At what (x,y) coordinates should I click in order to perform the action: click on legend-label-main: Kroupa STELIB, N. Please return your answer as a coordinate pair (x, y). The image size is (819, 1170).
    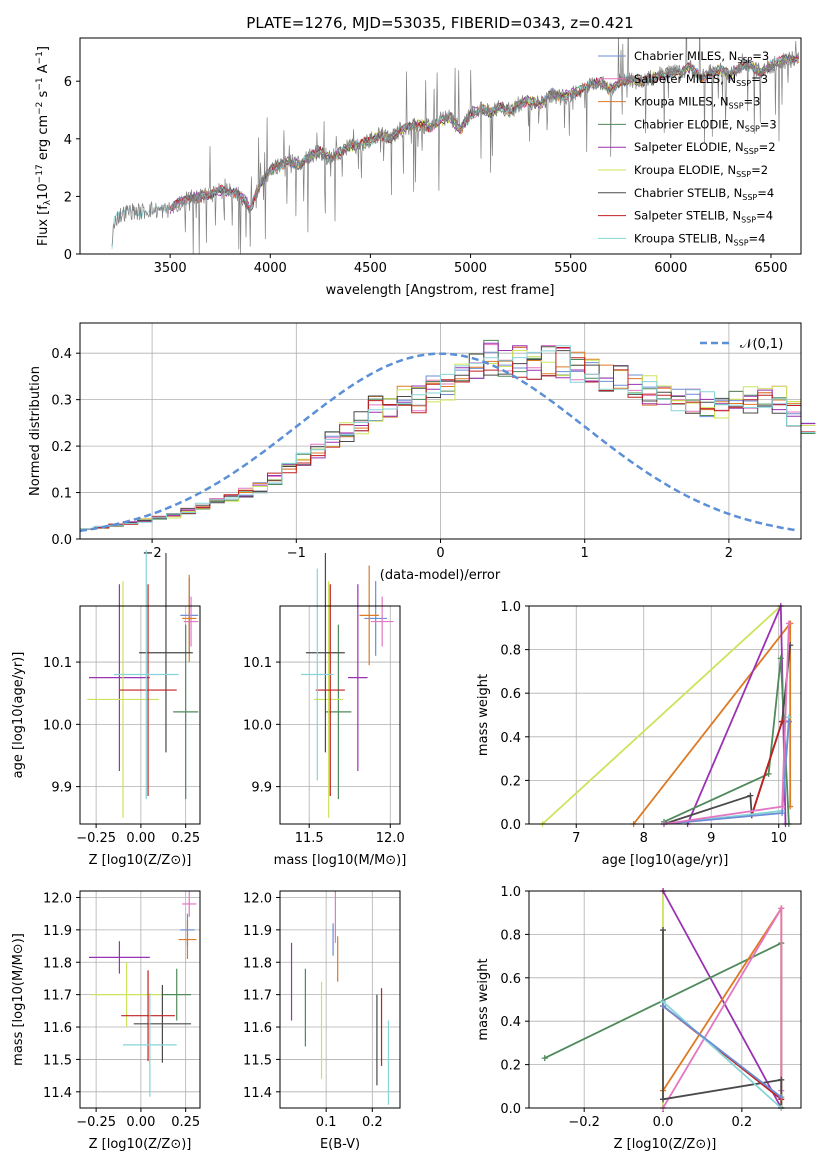
    Looking at the image, I should click on (684, 238).